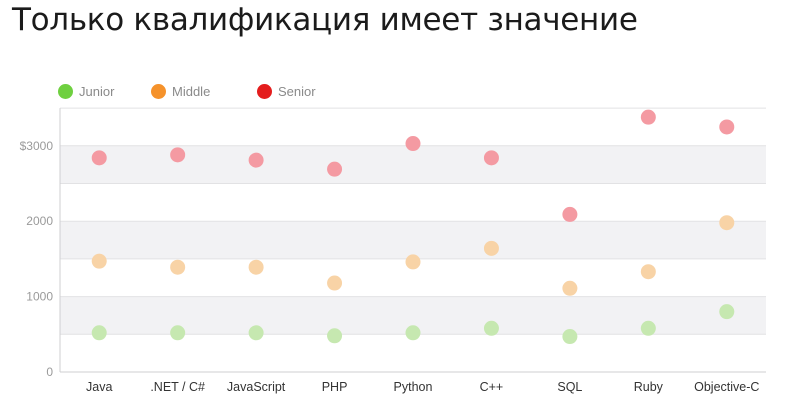 This screenshot has height=411, width=799. Describe the element at coordinates (99, 387) in the screenshot. I see `x-tick-label: Java` at that location.